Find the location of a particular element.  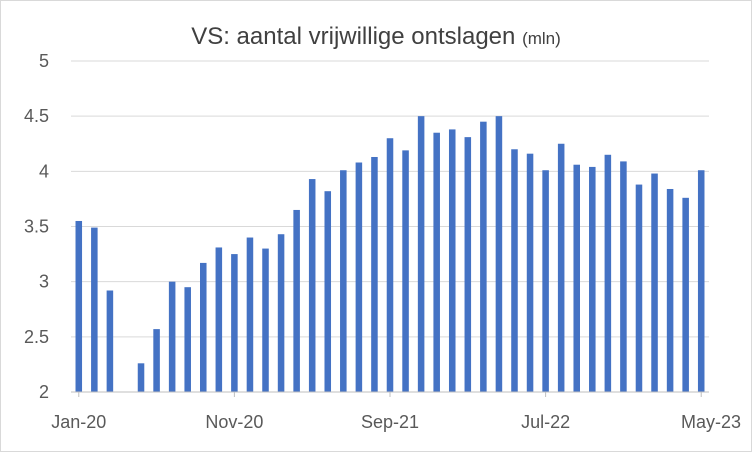

y-tick-label: 5 is located at coordinates (44, 61).